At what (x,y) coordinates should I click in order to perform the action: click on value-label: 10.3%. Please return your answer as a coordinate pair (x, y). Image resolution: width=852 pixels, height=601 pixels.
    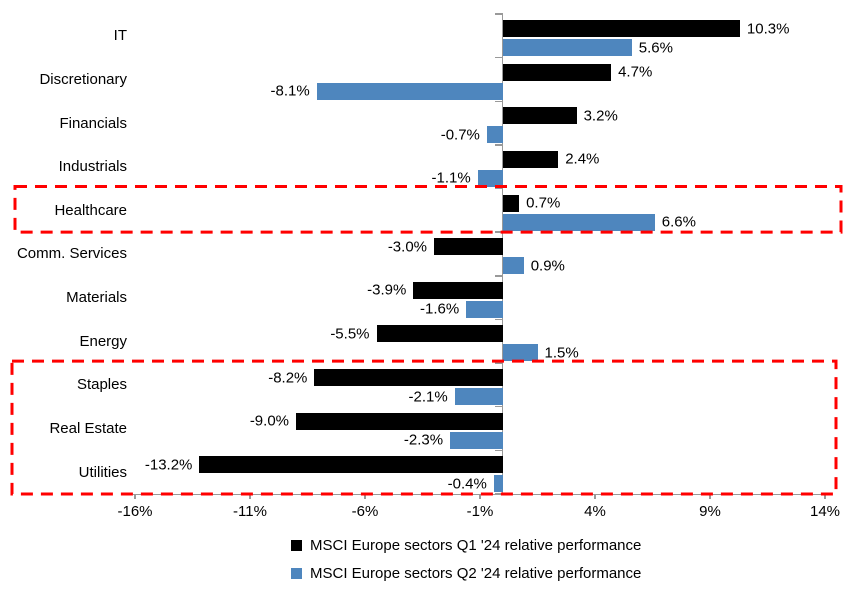
    Looking at the image, I should click on (768, 28).